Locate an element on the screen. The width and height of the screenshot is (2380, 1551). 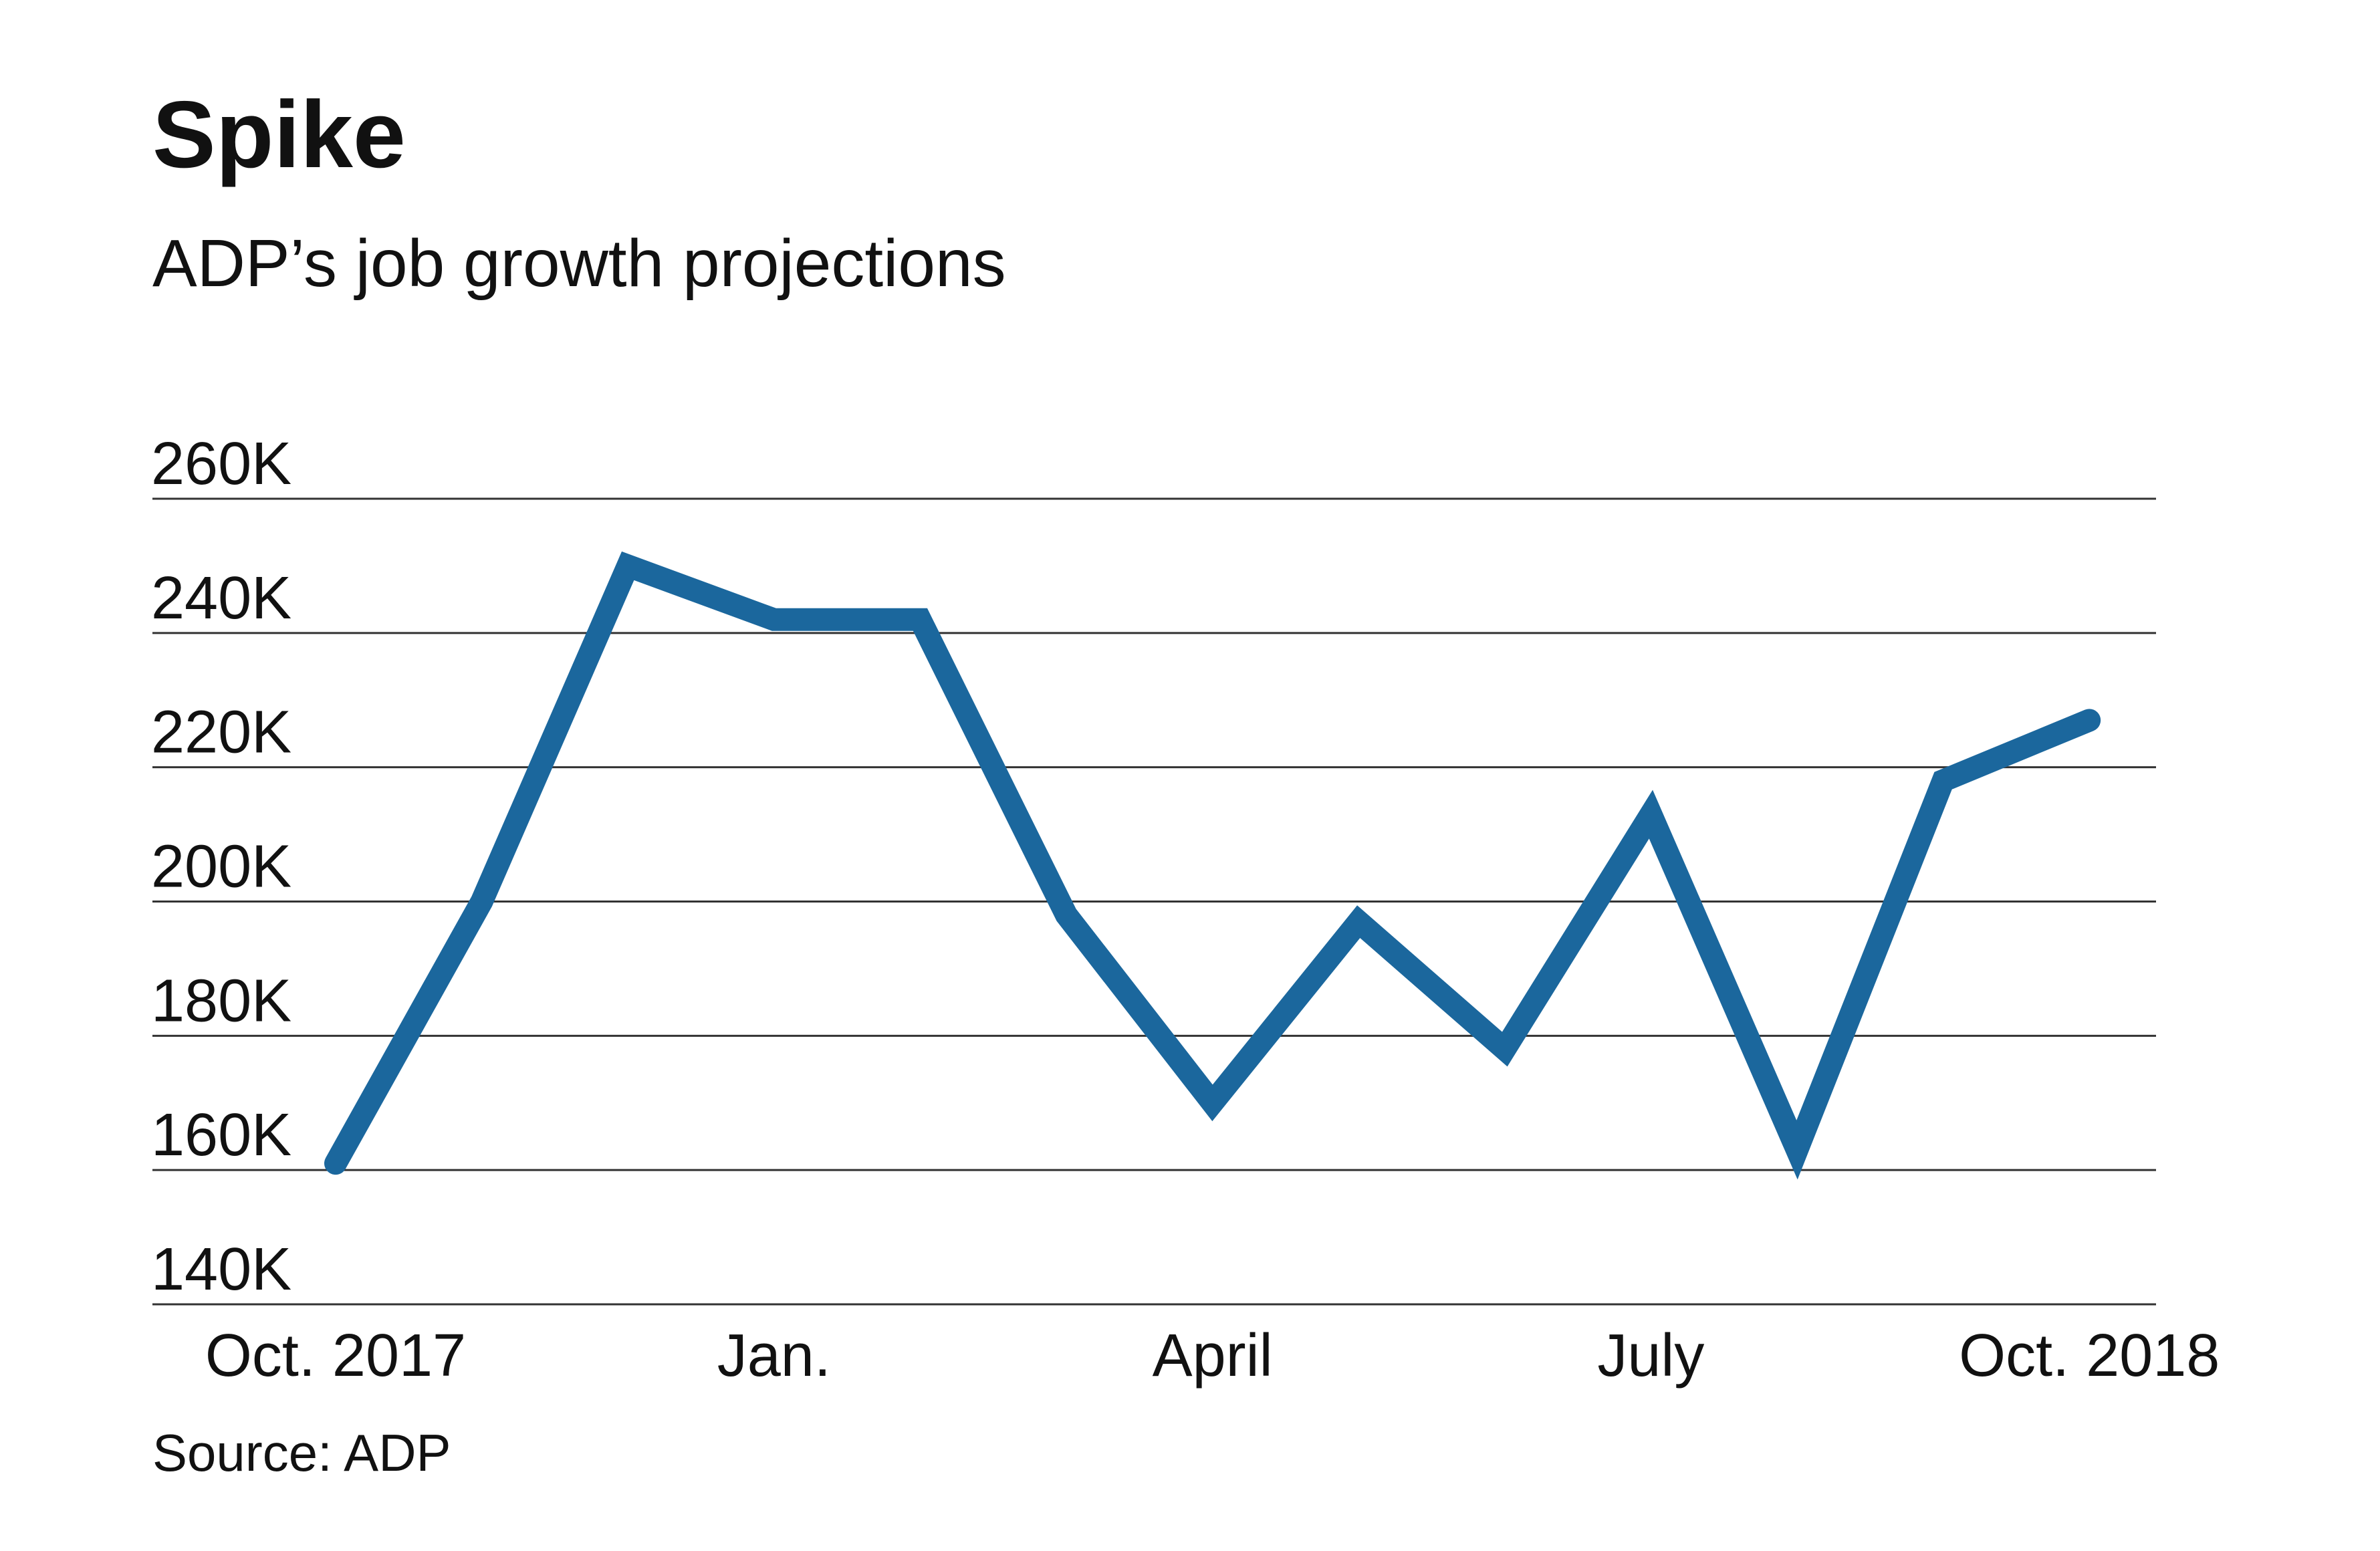
chart-subtitle: ADP’s job growth projections is located at coordinates (579, 263).